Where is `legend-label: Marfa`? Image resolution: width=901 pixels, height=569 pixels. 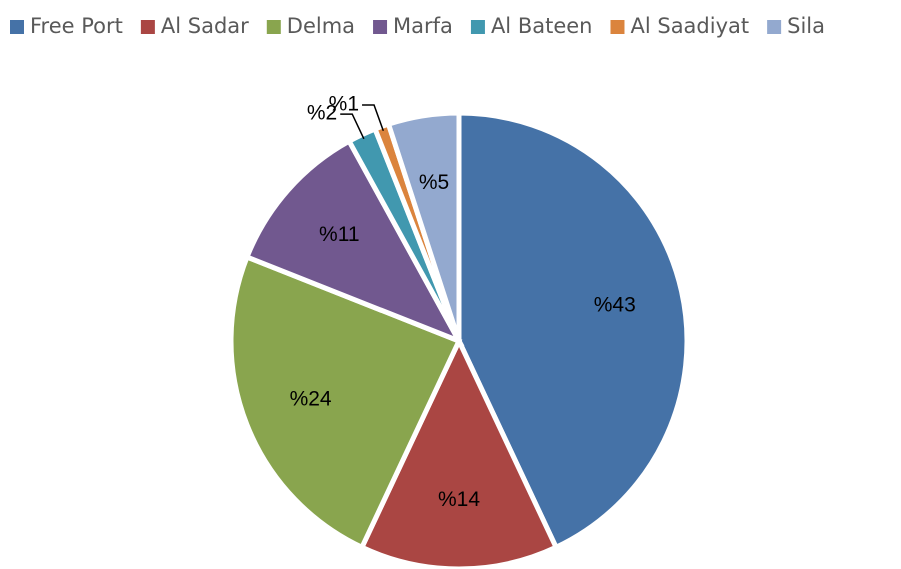 legend-label: Marfa is located at coordinates (423, 26).